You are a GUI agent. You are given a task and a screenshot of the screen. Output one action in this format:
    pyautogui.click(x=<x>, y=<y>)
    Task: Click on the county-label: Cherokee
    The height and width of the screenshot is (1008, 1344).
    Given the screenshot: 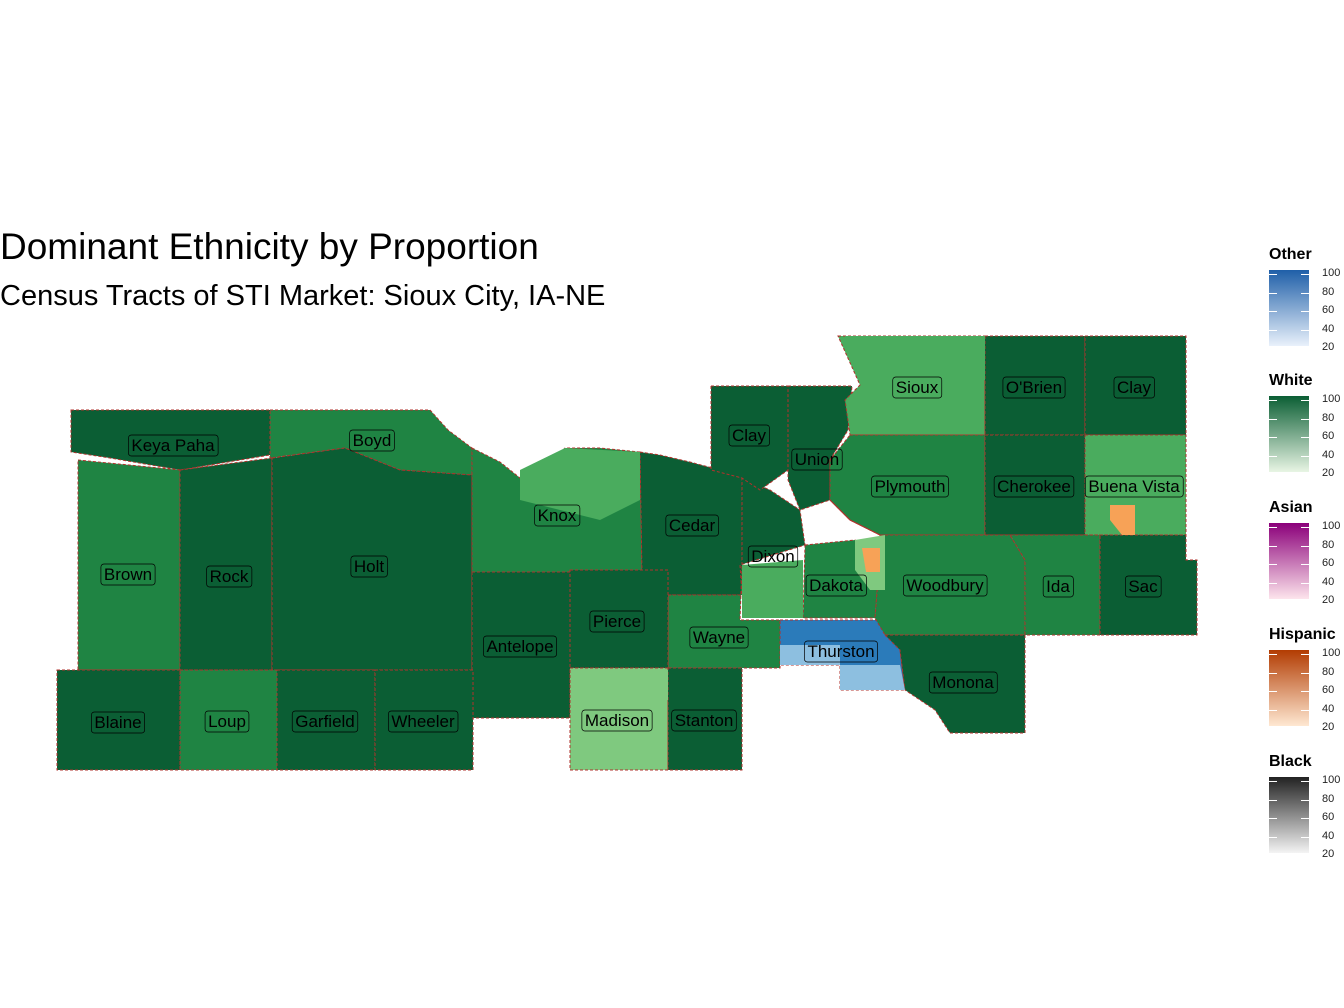 What is the action you would take?
    pyautogui.click(x=1034, y=486)
    